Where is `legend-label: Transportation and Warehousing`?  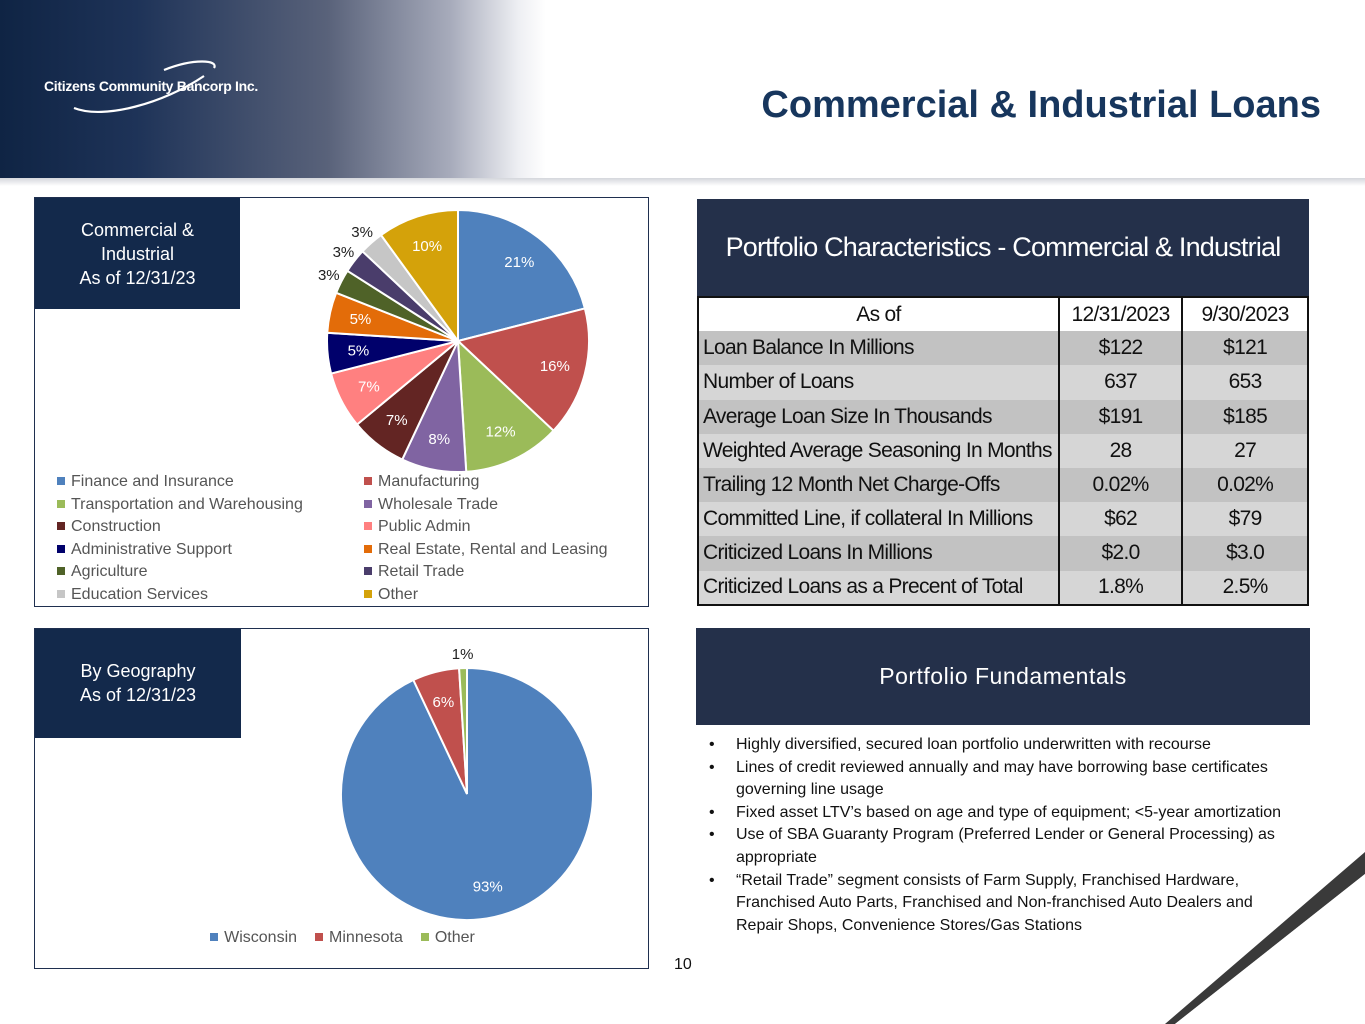
legend-label: Transportation and Warehousing is located at coordinates (187, 504).